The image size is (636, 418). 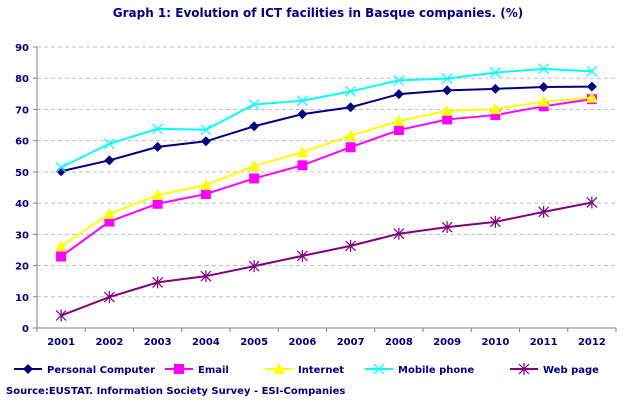 I want to click on legend-label: Mobile phone, so click(x=436, y=370).